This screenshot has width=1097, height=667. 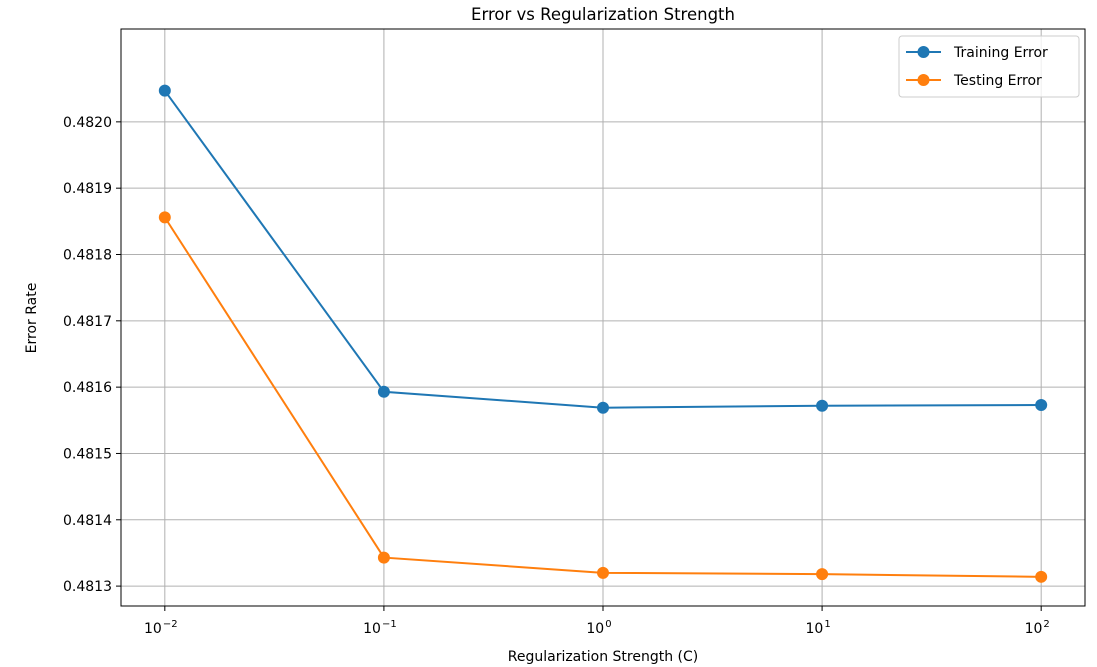 I want to click on legend: Training Error Testing Error, so click(x=989, y=66).